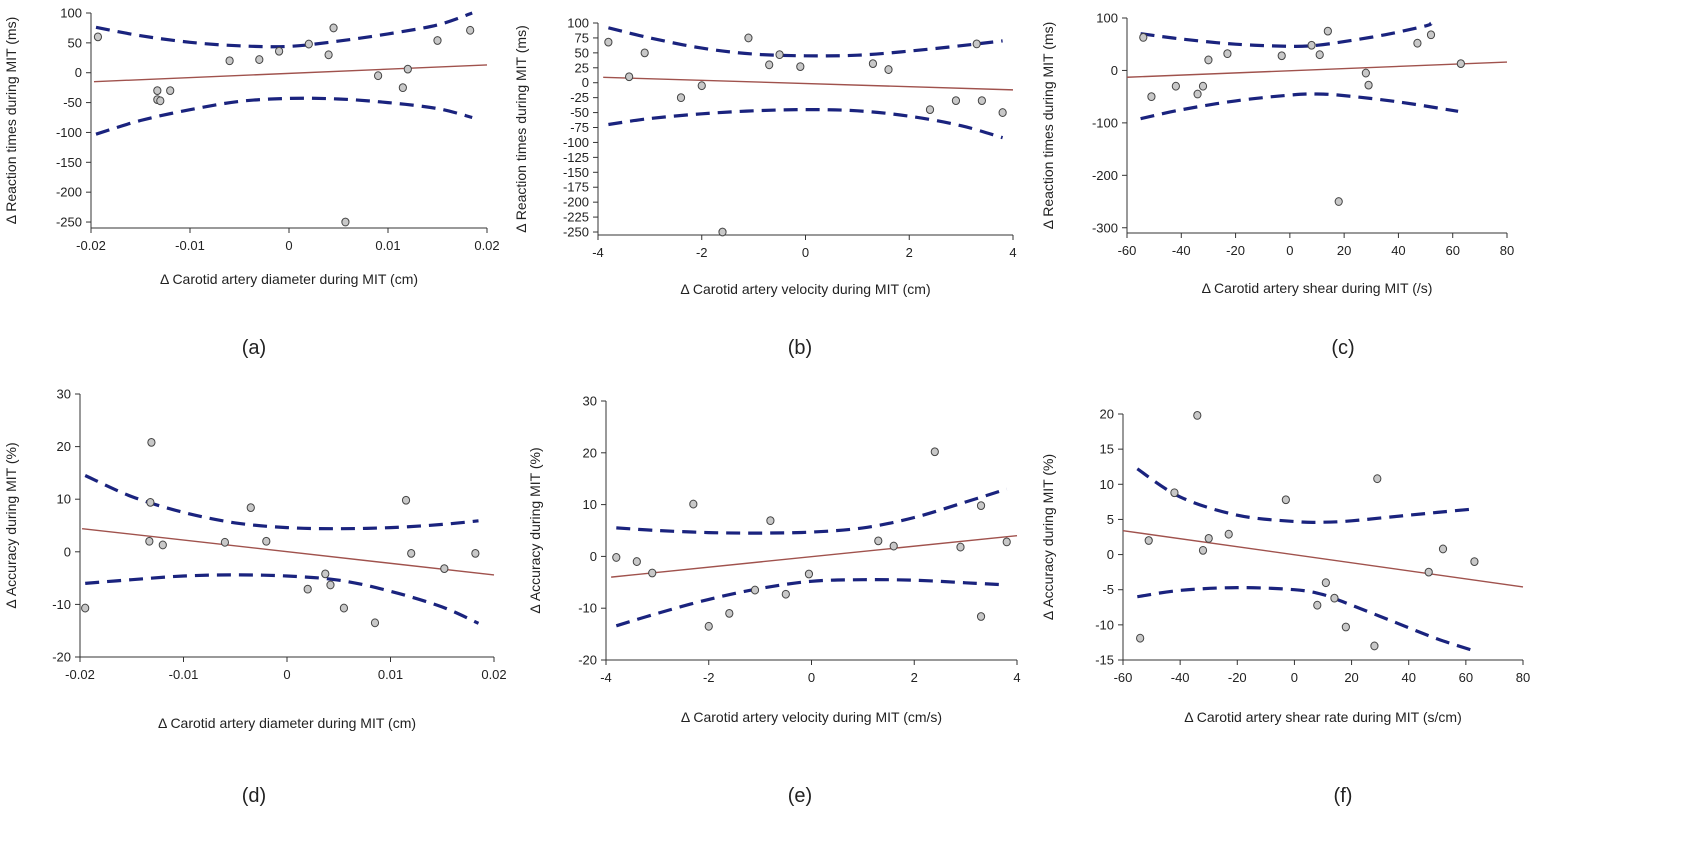  What do you see at coordinates (1107, 414) in the screenshot?
I see `y-tick-label: 20` at bounding box center [1107, 414].